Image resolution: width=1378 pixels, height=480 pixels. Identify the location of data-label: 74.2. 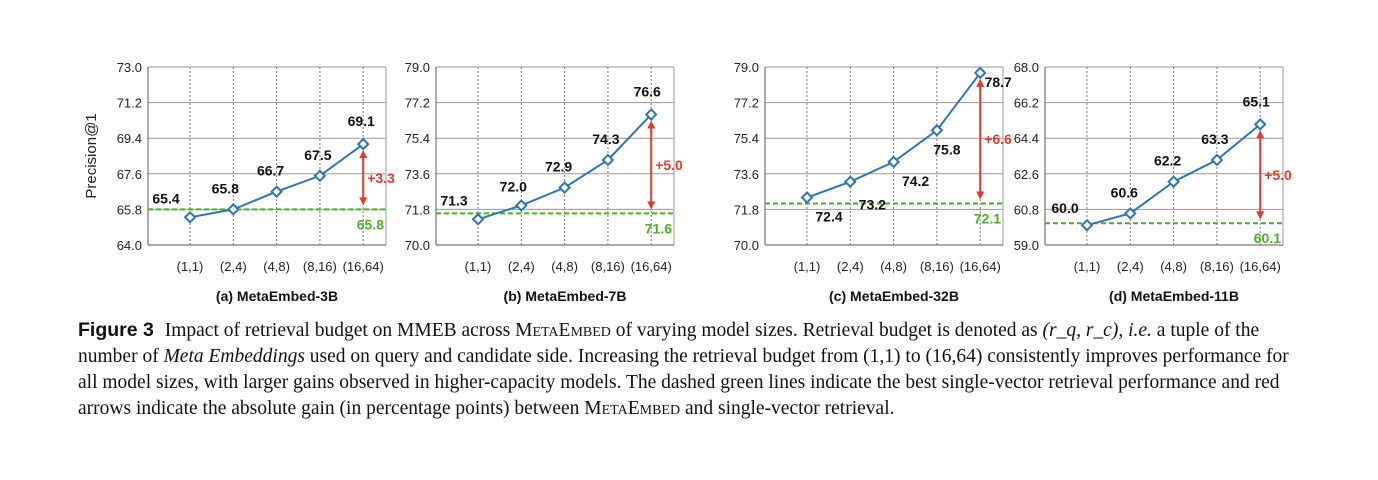
(915, 181).